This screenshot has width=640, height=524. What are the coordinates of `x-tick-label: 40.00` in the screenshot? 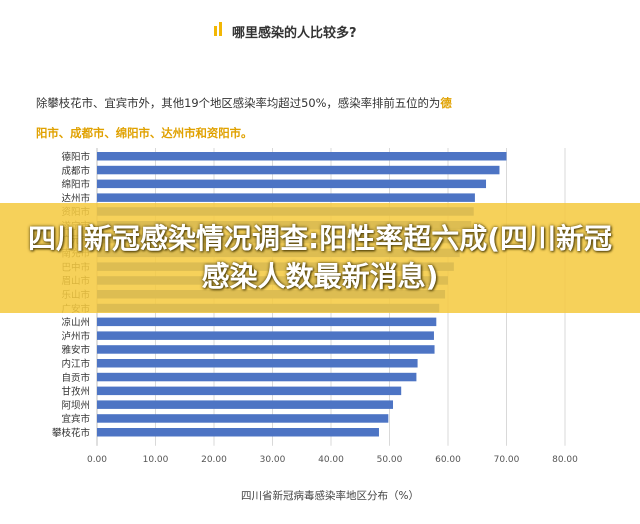 It's located at (331, 460).